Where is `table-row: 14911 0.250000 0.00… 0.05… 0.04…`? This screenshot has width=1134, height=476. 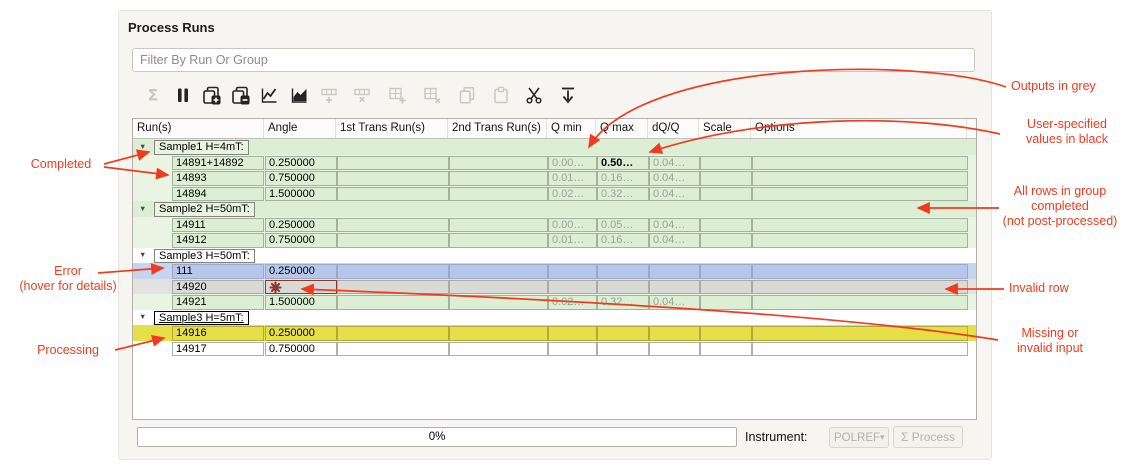
table-row: 14911 0.250000 0.00… 0.05… 0.04… is located at coordinates (554, 224).